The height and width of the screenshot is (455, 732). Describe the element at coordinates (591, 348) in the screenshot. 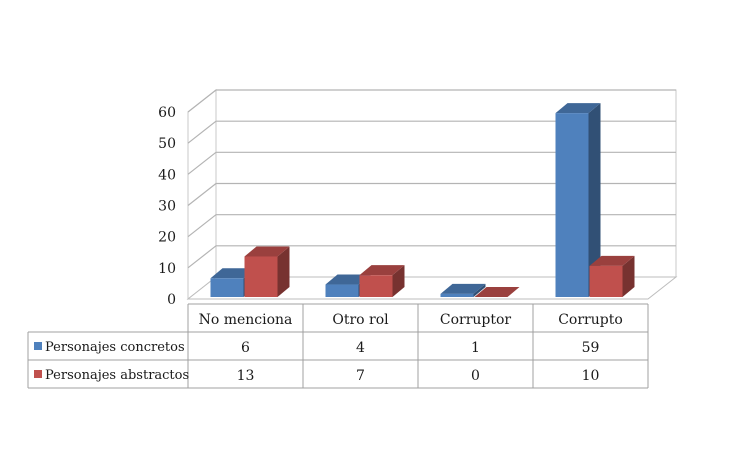

I see `data-label: 59` at that location.